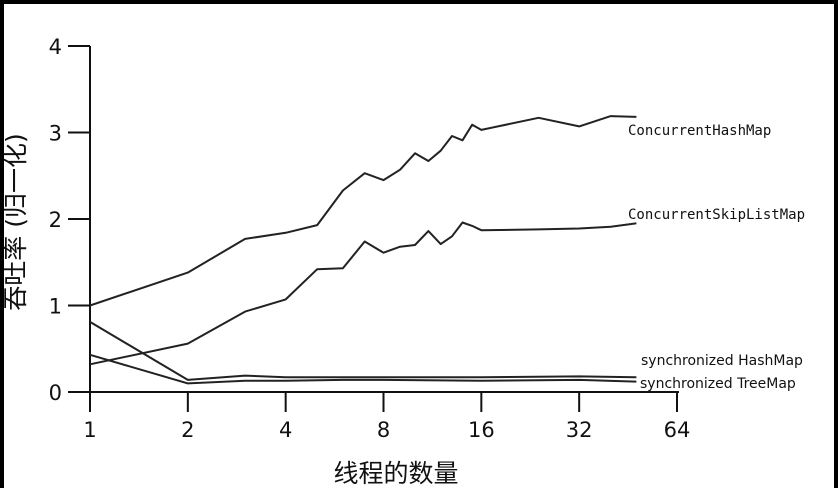  What do you see at coordinates (17, 221) in the screenshot?
I see `y-axis-title: 吞吐率 (归一化)` at bounding box center [17, 221].